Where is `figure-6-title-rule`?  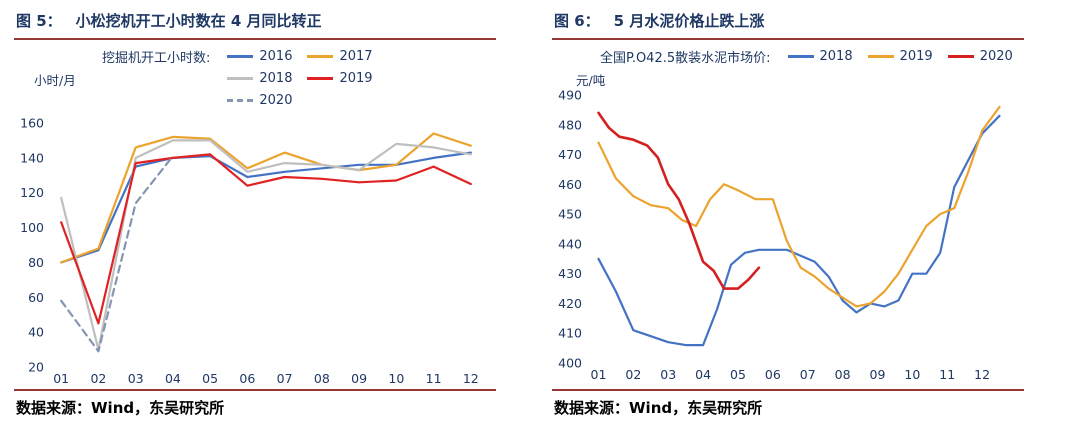 figure-6-title-rule is located at coordinates (788, 39).